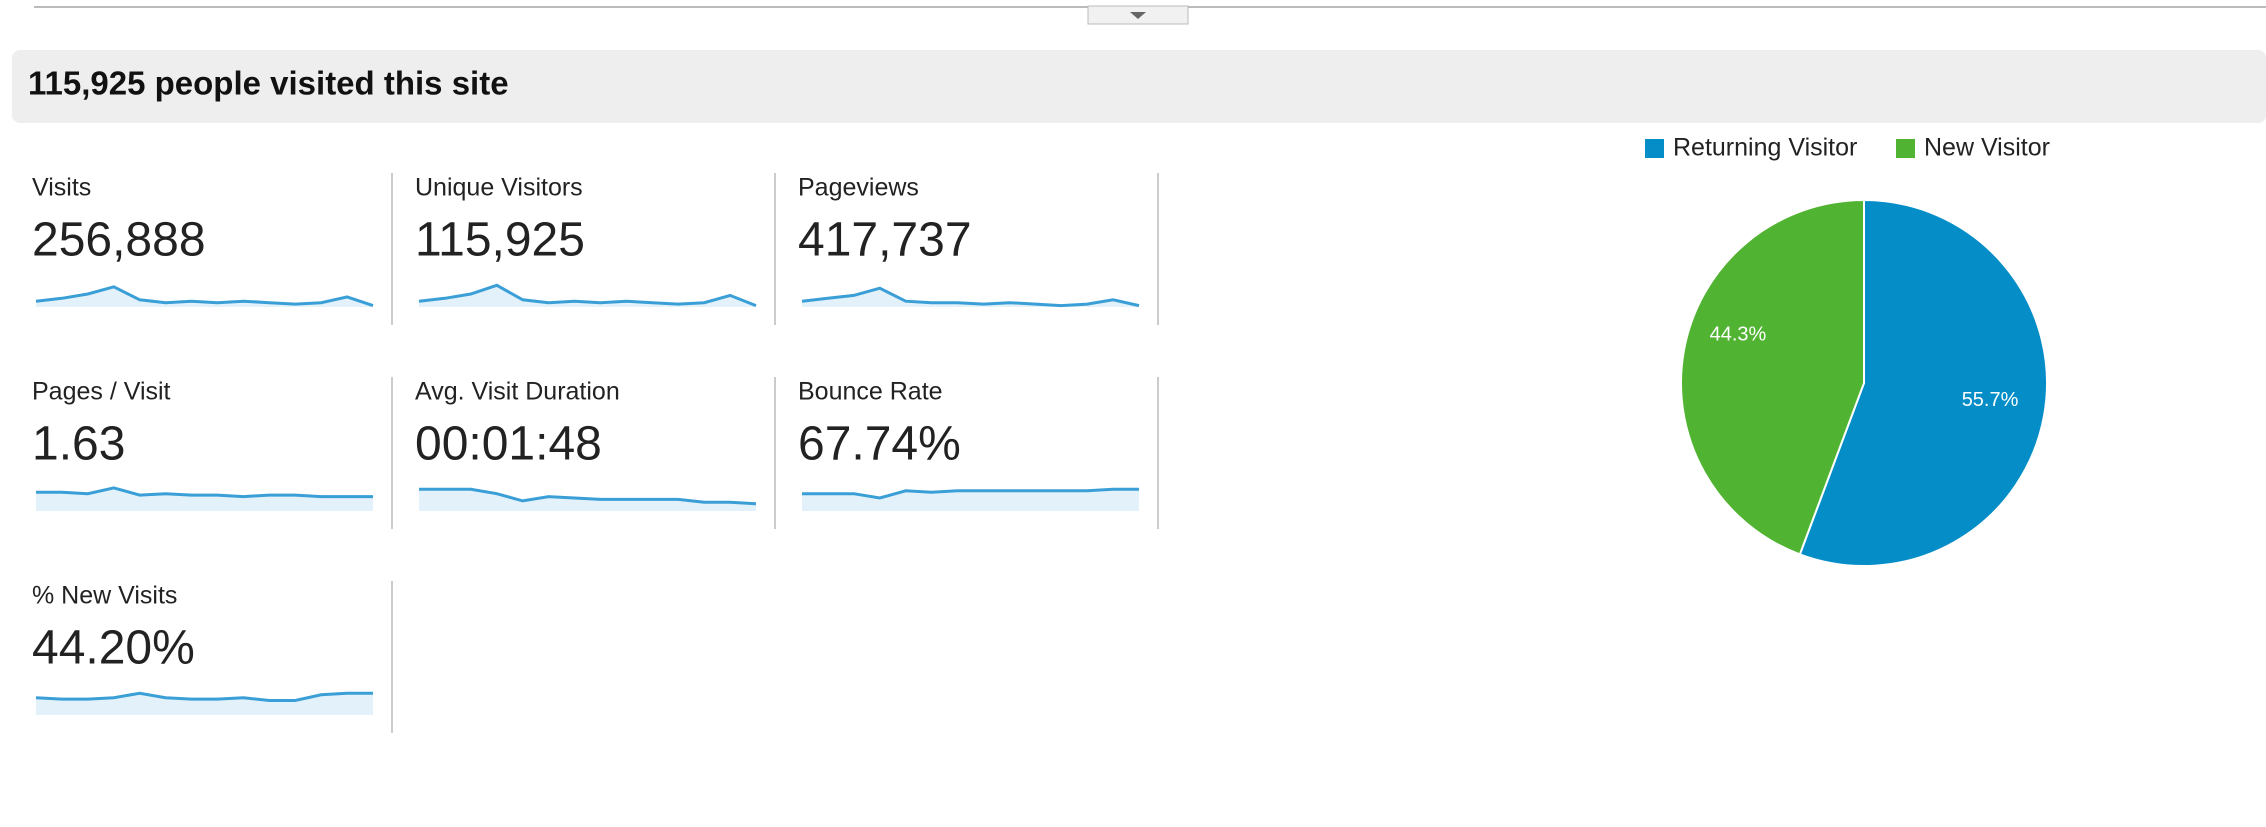 Image resolution: width=2266 pixels, height=827 pixels. I want to click on legend-label: New Visitor, so click(1987, 148).